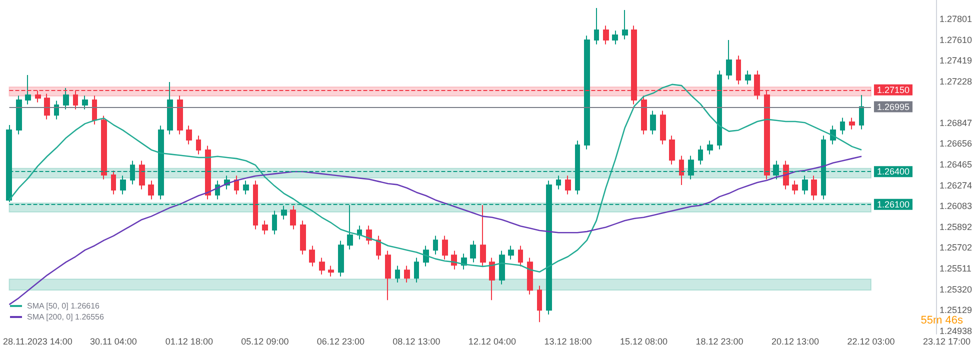 The image size is (975, 348). What do you see at coordinates (893, 107) in the screenshot?
I see `ref-line-label: 1.26995` at bounding box center [893, 107].